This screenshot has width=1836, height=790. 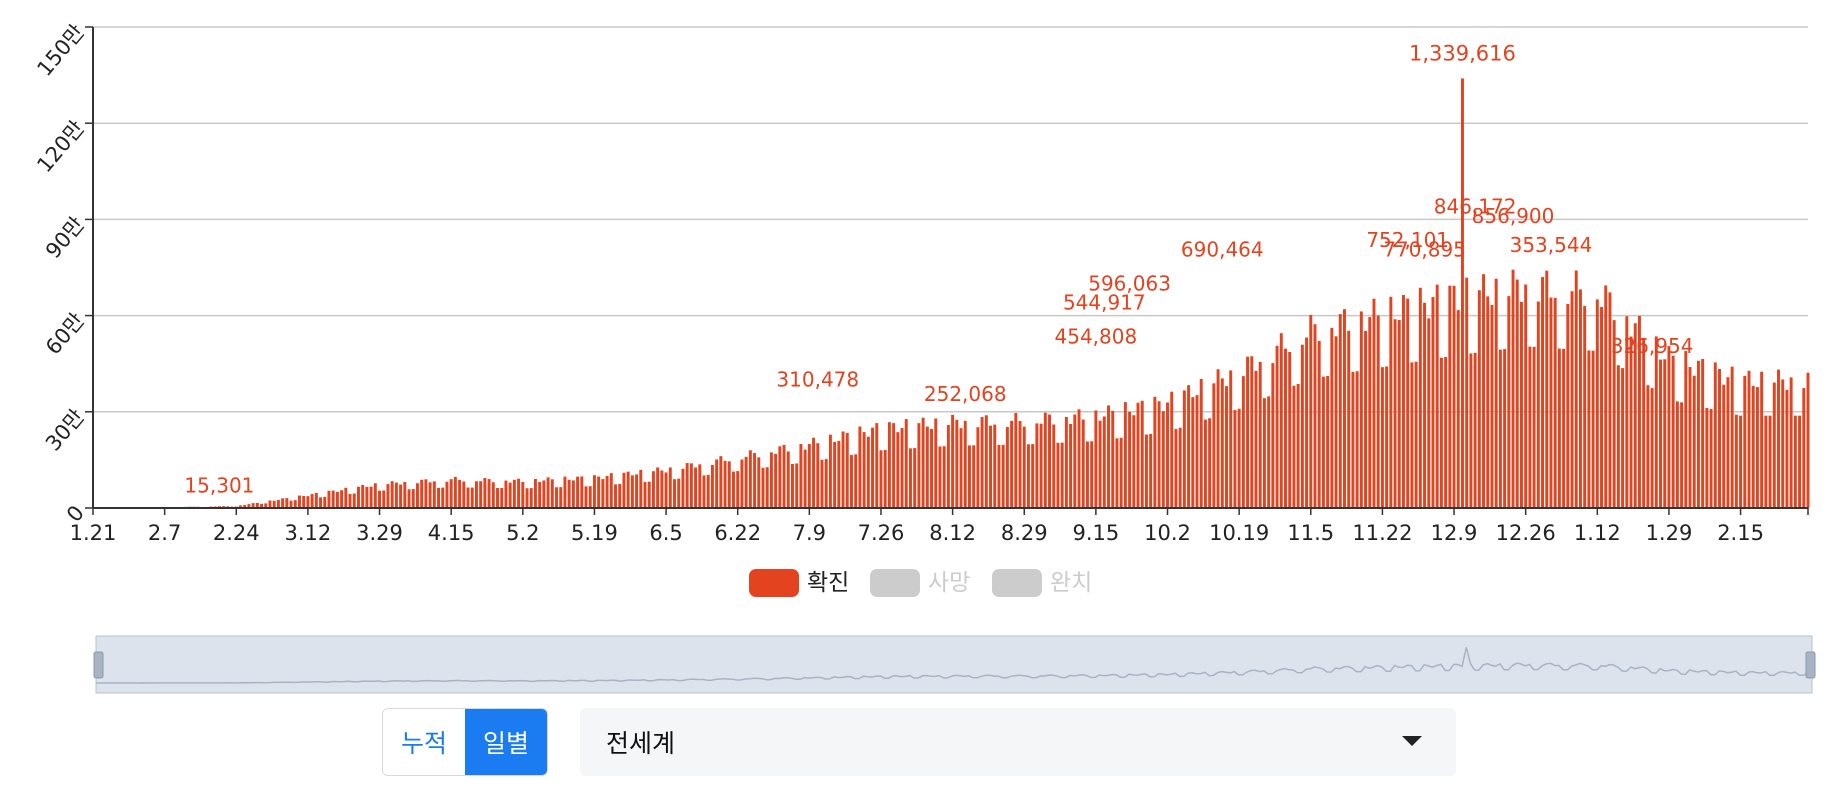 What do you see at coordinates (424, 742) in the screenshot?
I see `cumulative-button: 누적` at bounding box center [424, 742].